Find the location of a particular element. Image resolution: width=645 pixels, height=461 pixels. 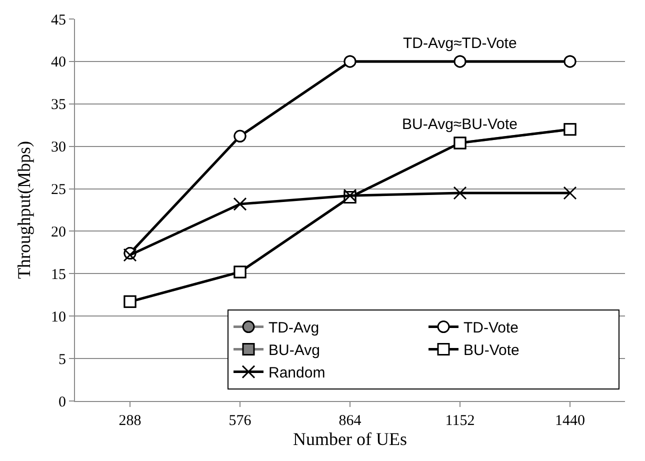

annotation: TD-Avg≈TD-Vote is located at coordinates (460, 43).